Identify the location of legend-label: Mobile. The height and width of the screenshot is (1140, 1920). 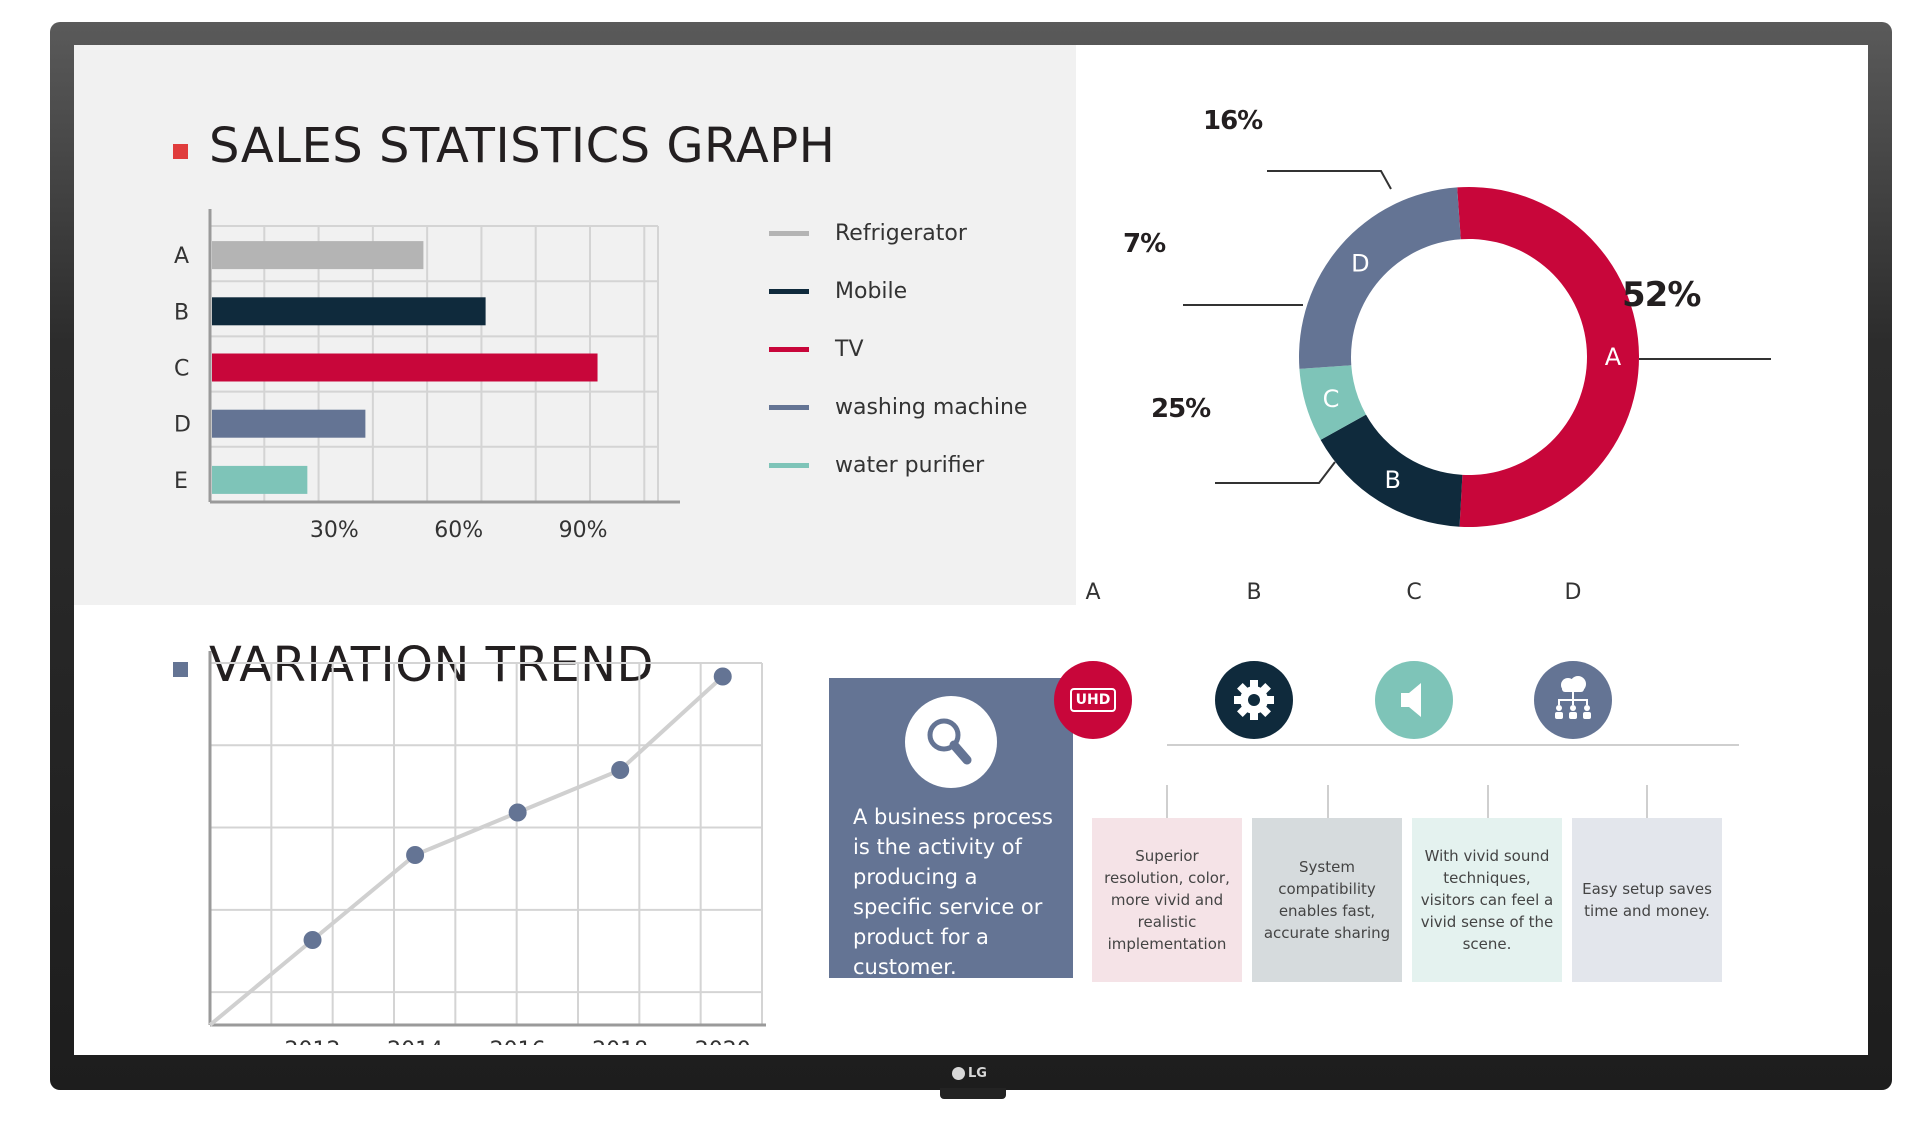
(871, 291).